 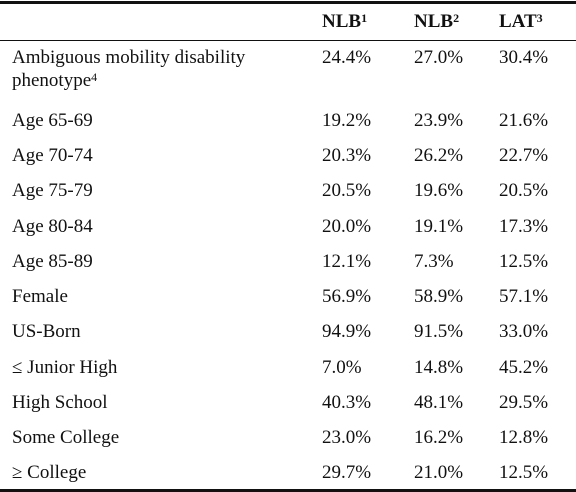 I want to click on footnote-mark: 3, so click(x=539, y=18).